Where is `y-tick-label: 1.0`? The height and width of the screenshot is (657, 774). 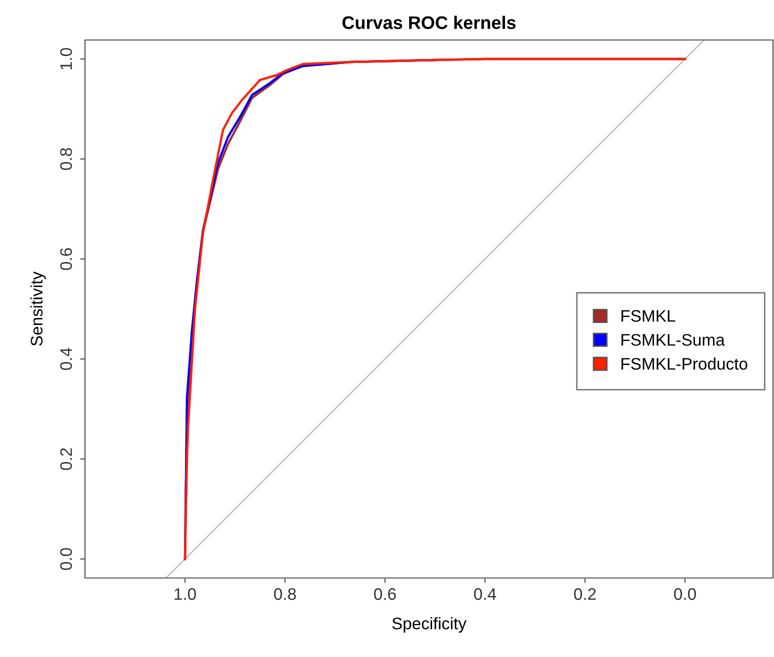 y-tick-label: 1.0 is located at coordinates (66, 59).